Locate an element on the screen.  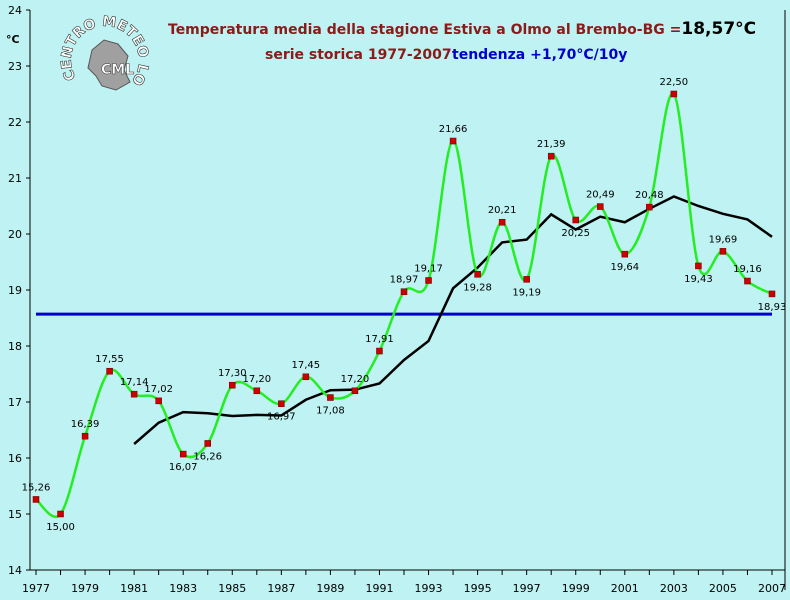
data-label: 17,08 is located at coordinates (330, 411).